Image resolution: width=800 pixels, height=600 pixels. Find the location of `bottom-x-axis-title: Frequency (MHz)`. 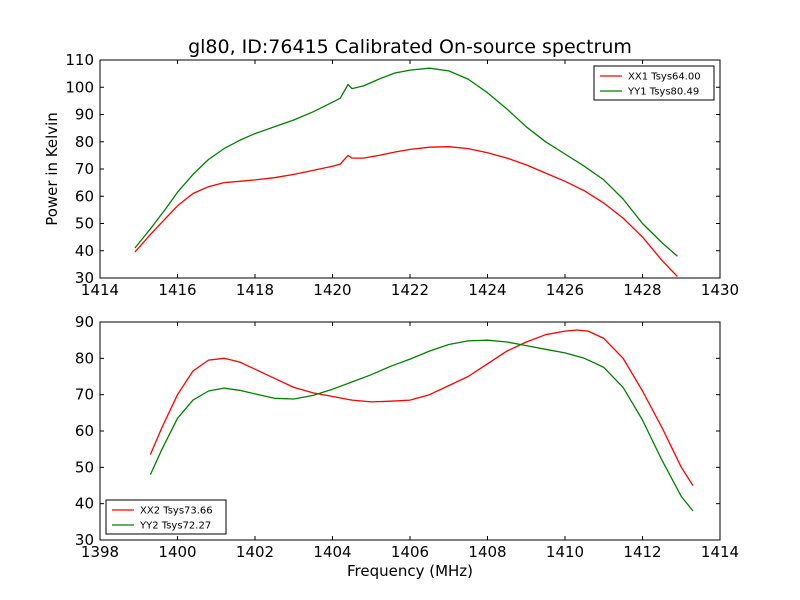

bottom-x-axis-title: Frequency (MHz) is located at coordinates (410, 571).